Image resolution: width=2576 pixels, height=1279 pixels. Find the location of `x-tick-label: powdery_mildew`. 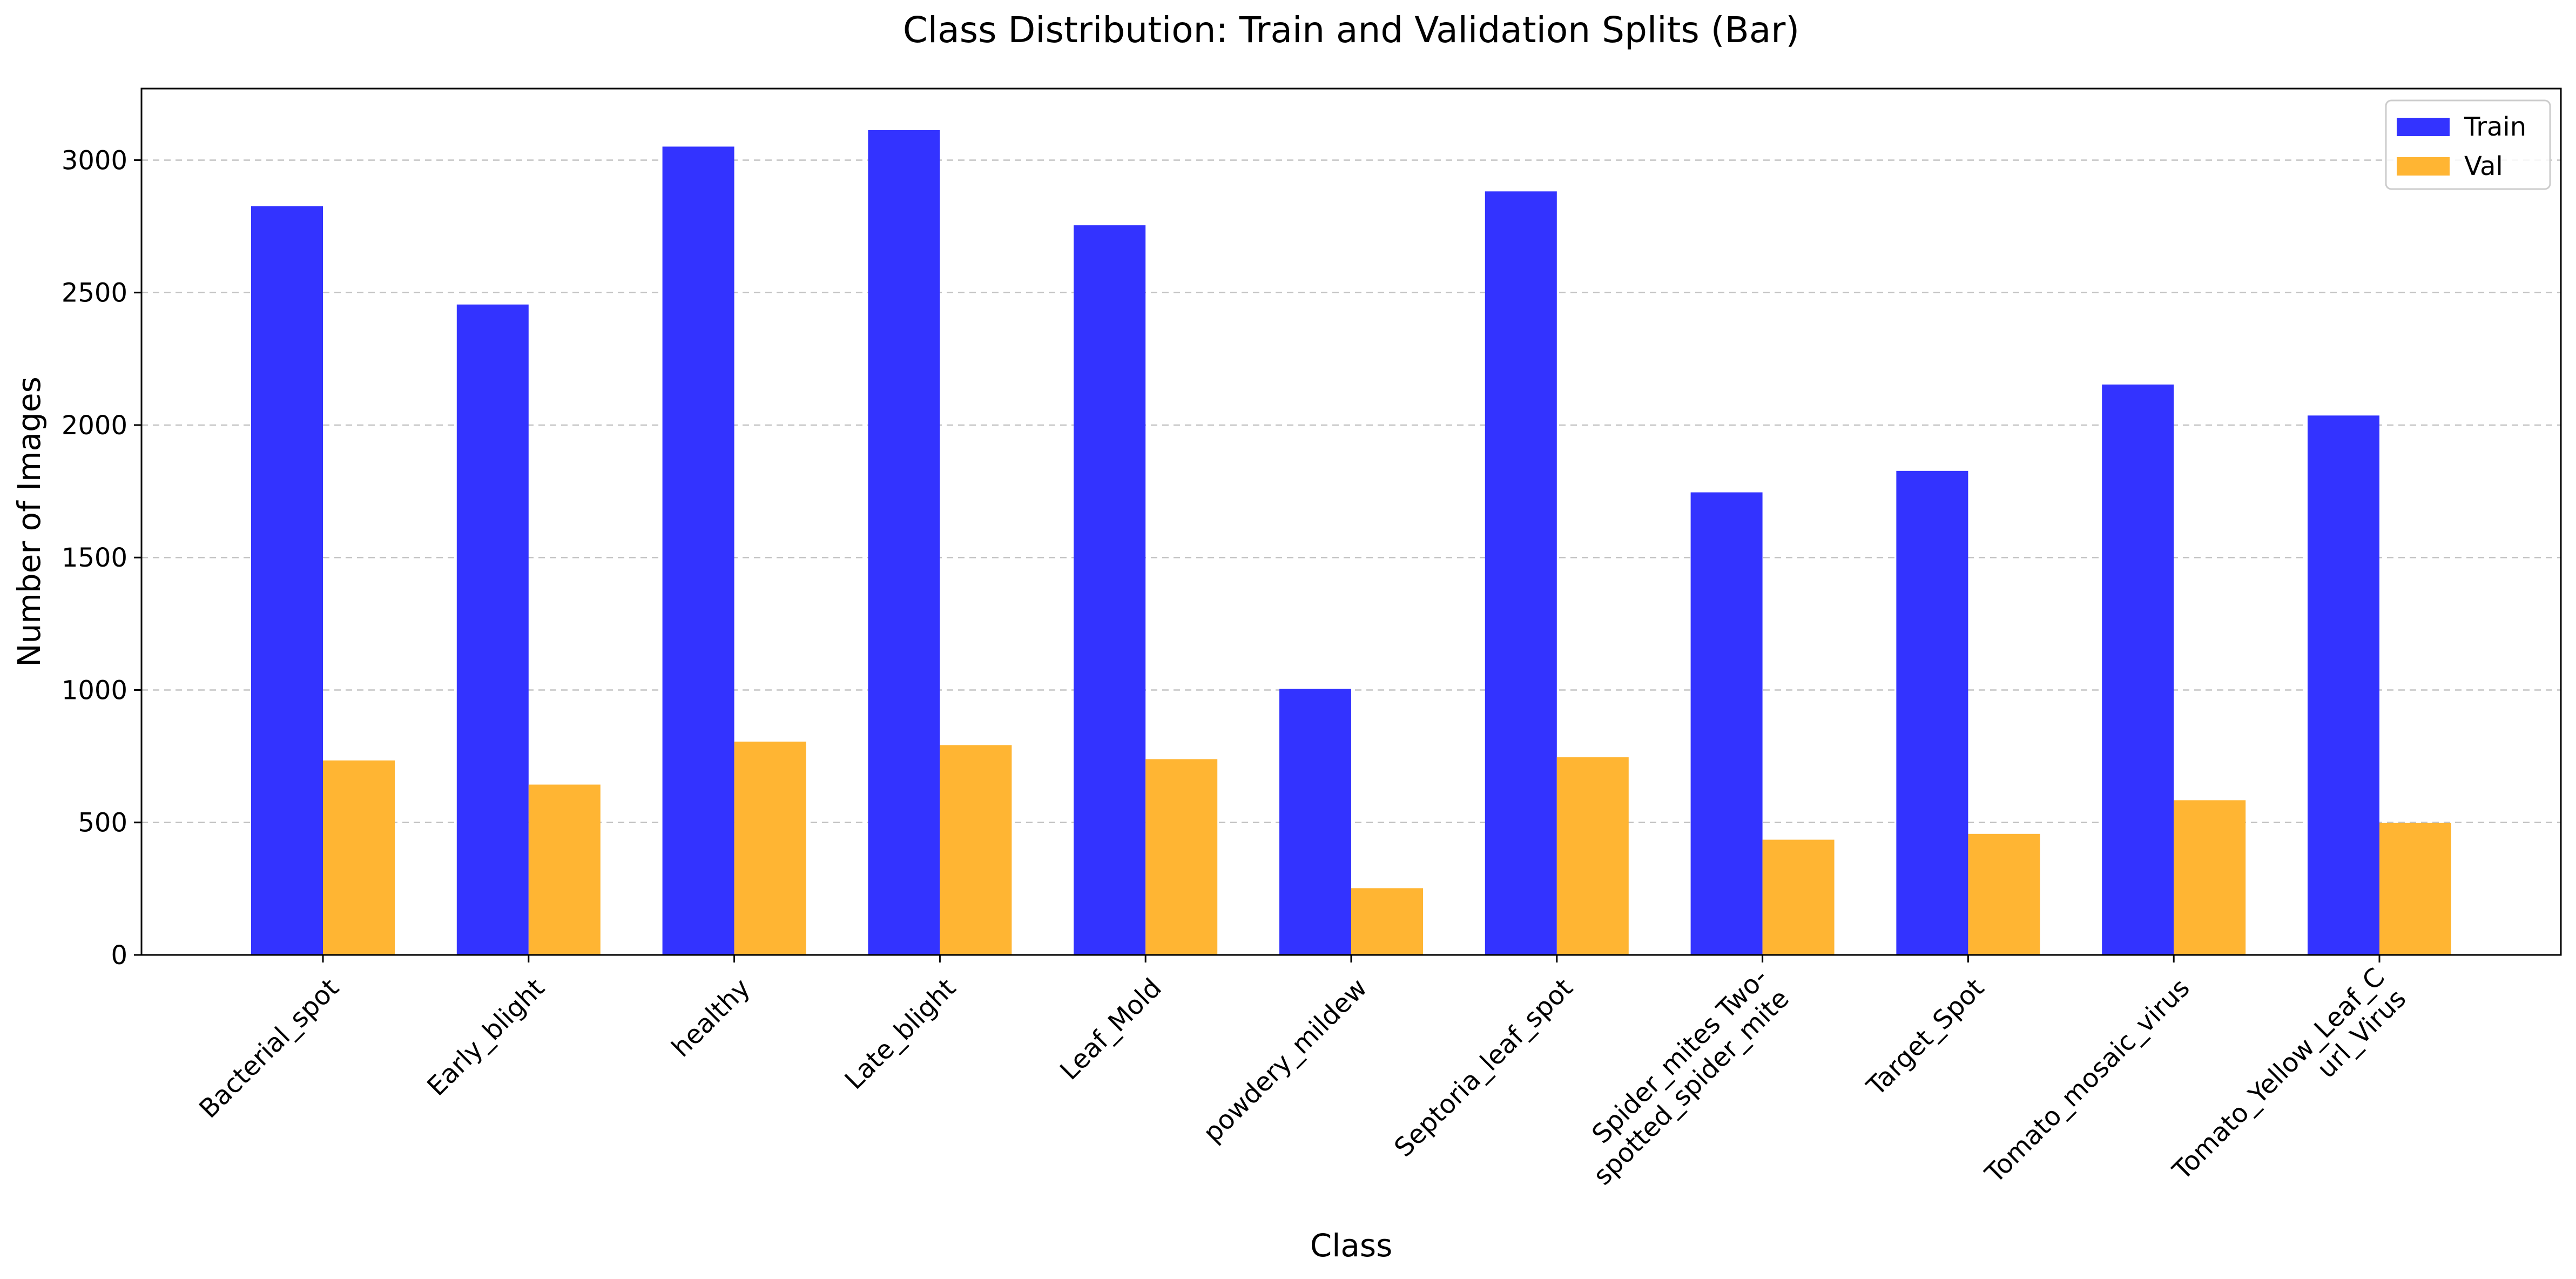

x-tick-label: powdery_mildew is located at coordinates (1285, 1060).